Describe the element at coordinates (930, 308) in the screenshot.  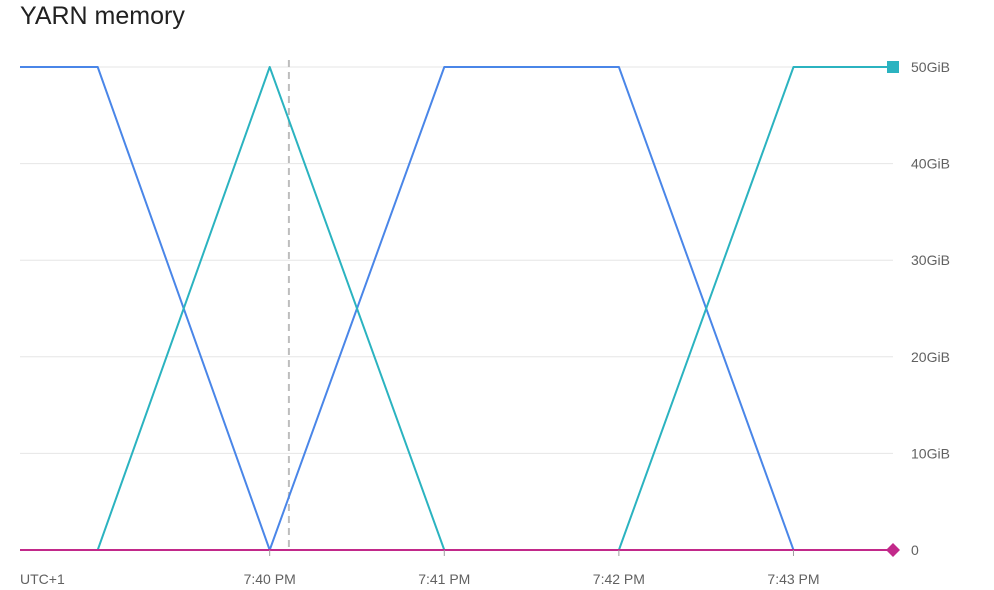
I see `y-axis: 0 10GiB 20GiB 30GiB 40GiB 50GiB` at that location.